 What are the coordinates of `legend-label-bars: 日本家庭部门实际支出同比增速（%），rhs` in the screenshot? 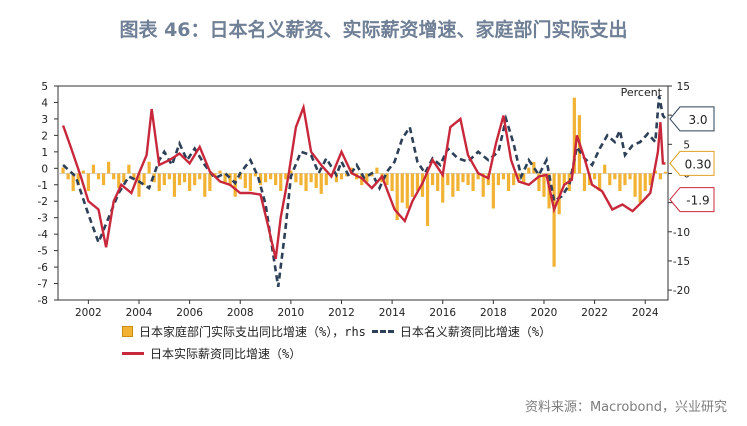 It's located at (252, 332).